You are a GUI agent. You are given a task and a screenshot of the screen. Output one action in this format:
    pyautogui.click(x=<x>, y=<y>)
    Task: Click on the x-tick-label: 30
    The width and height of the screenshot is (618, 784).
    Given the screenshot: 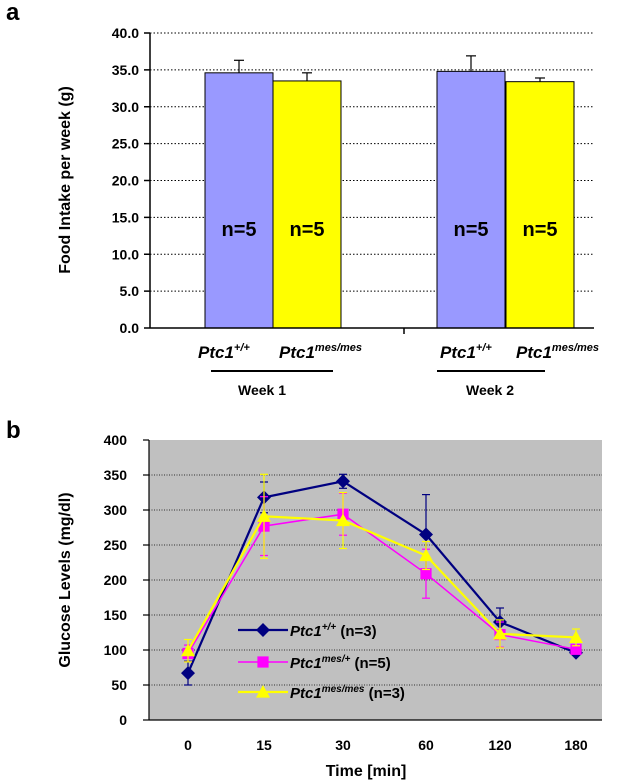 What is the action you would take?
    pyautogui.click(x=343, y=745)
    